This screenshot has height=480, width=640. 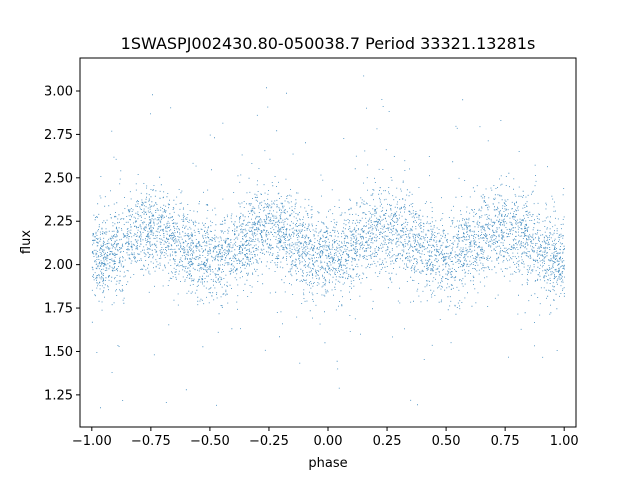 What do you see at coordinates (327, 463) in the screenshot?
I see `x-axis-label: phase` at bounding box center [327, 463].